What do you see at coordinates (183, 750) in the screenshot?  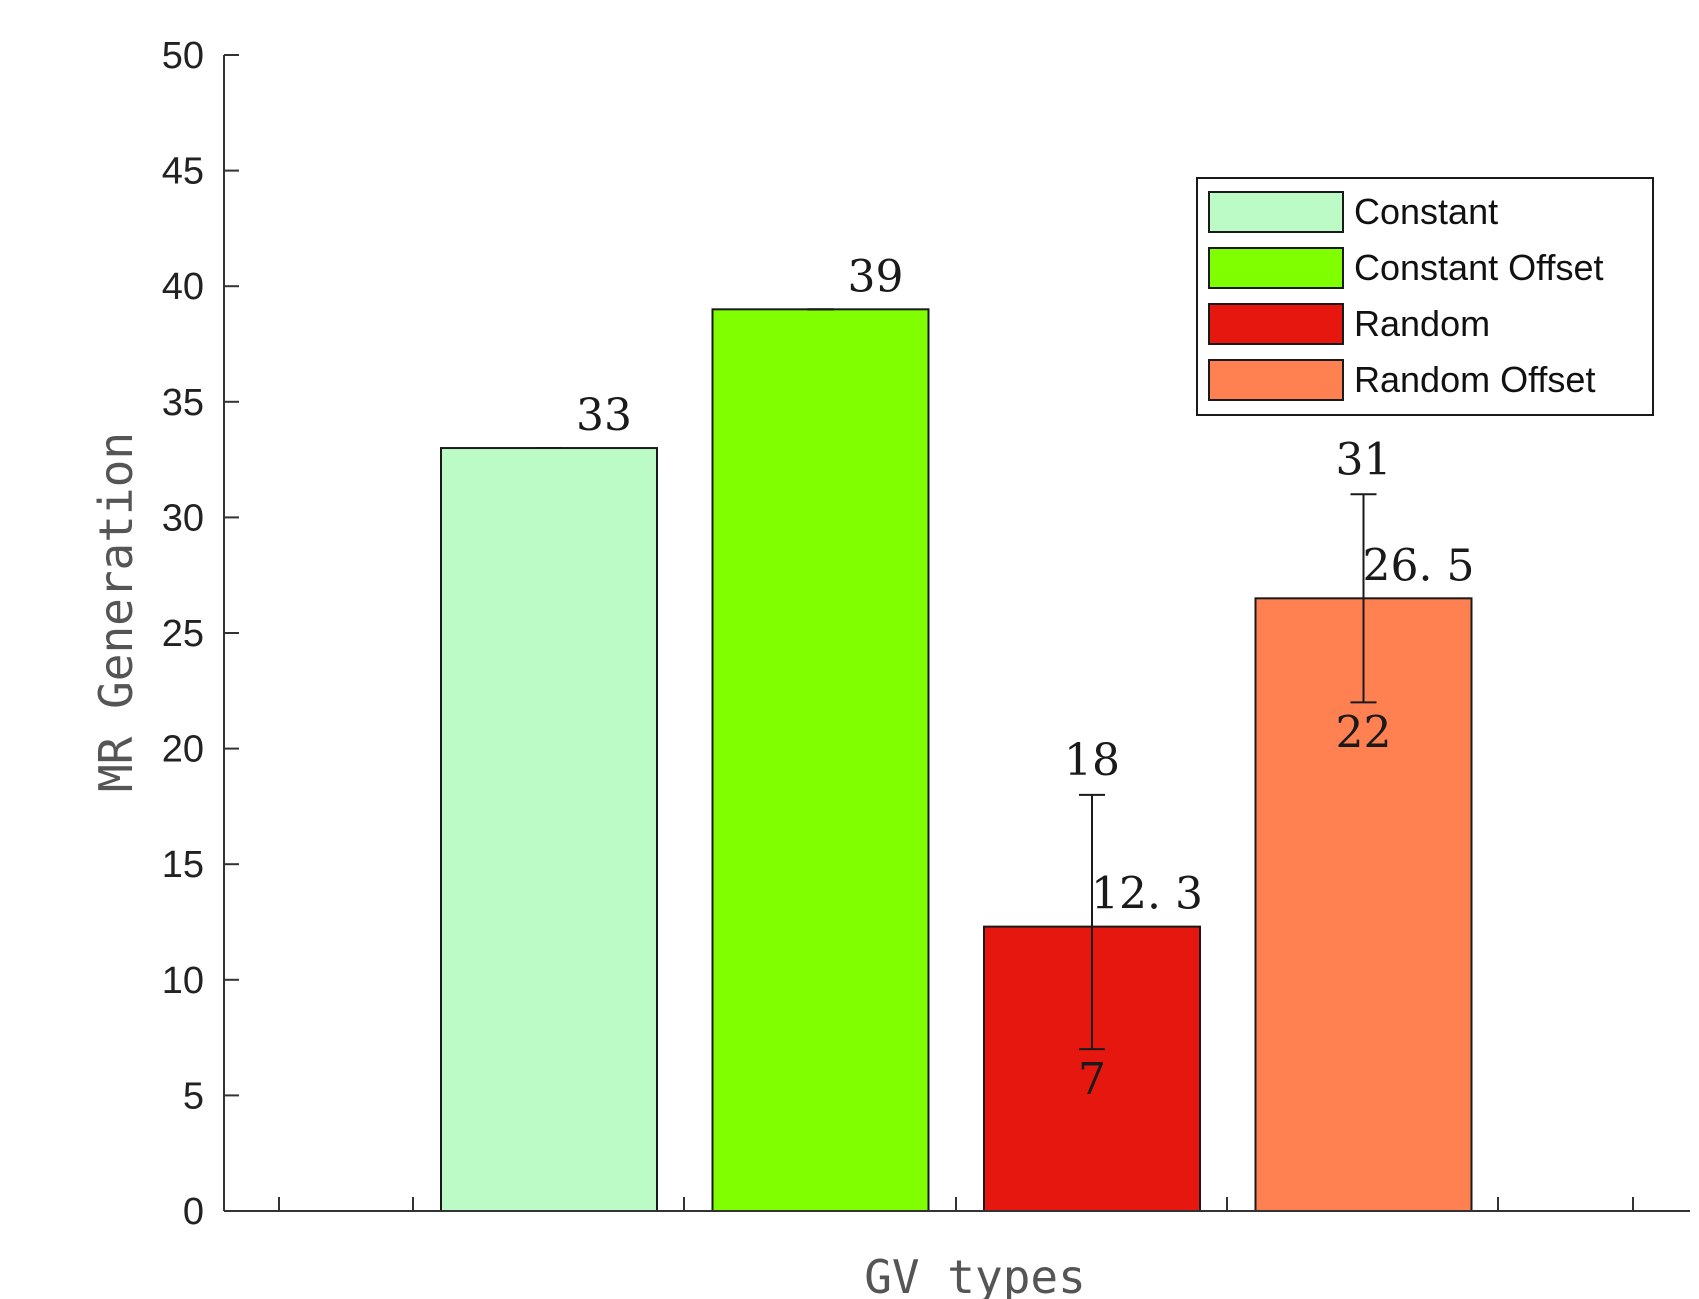 I see `y-tick-label-20: 20` at bounding box center [183, 750].